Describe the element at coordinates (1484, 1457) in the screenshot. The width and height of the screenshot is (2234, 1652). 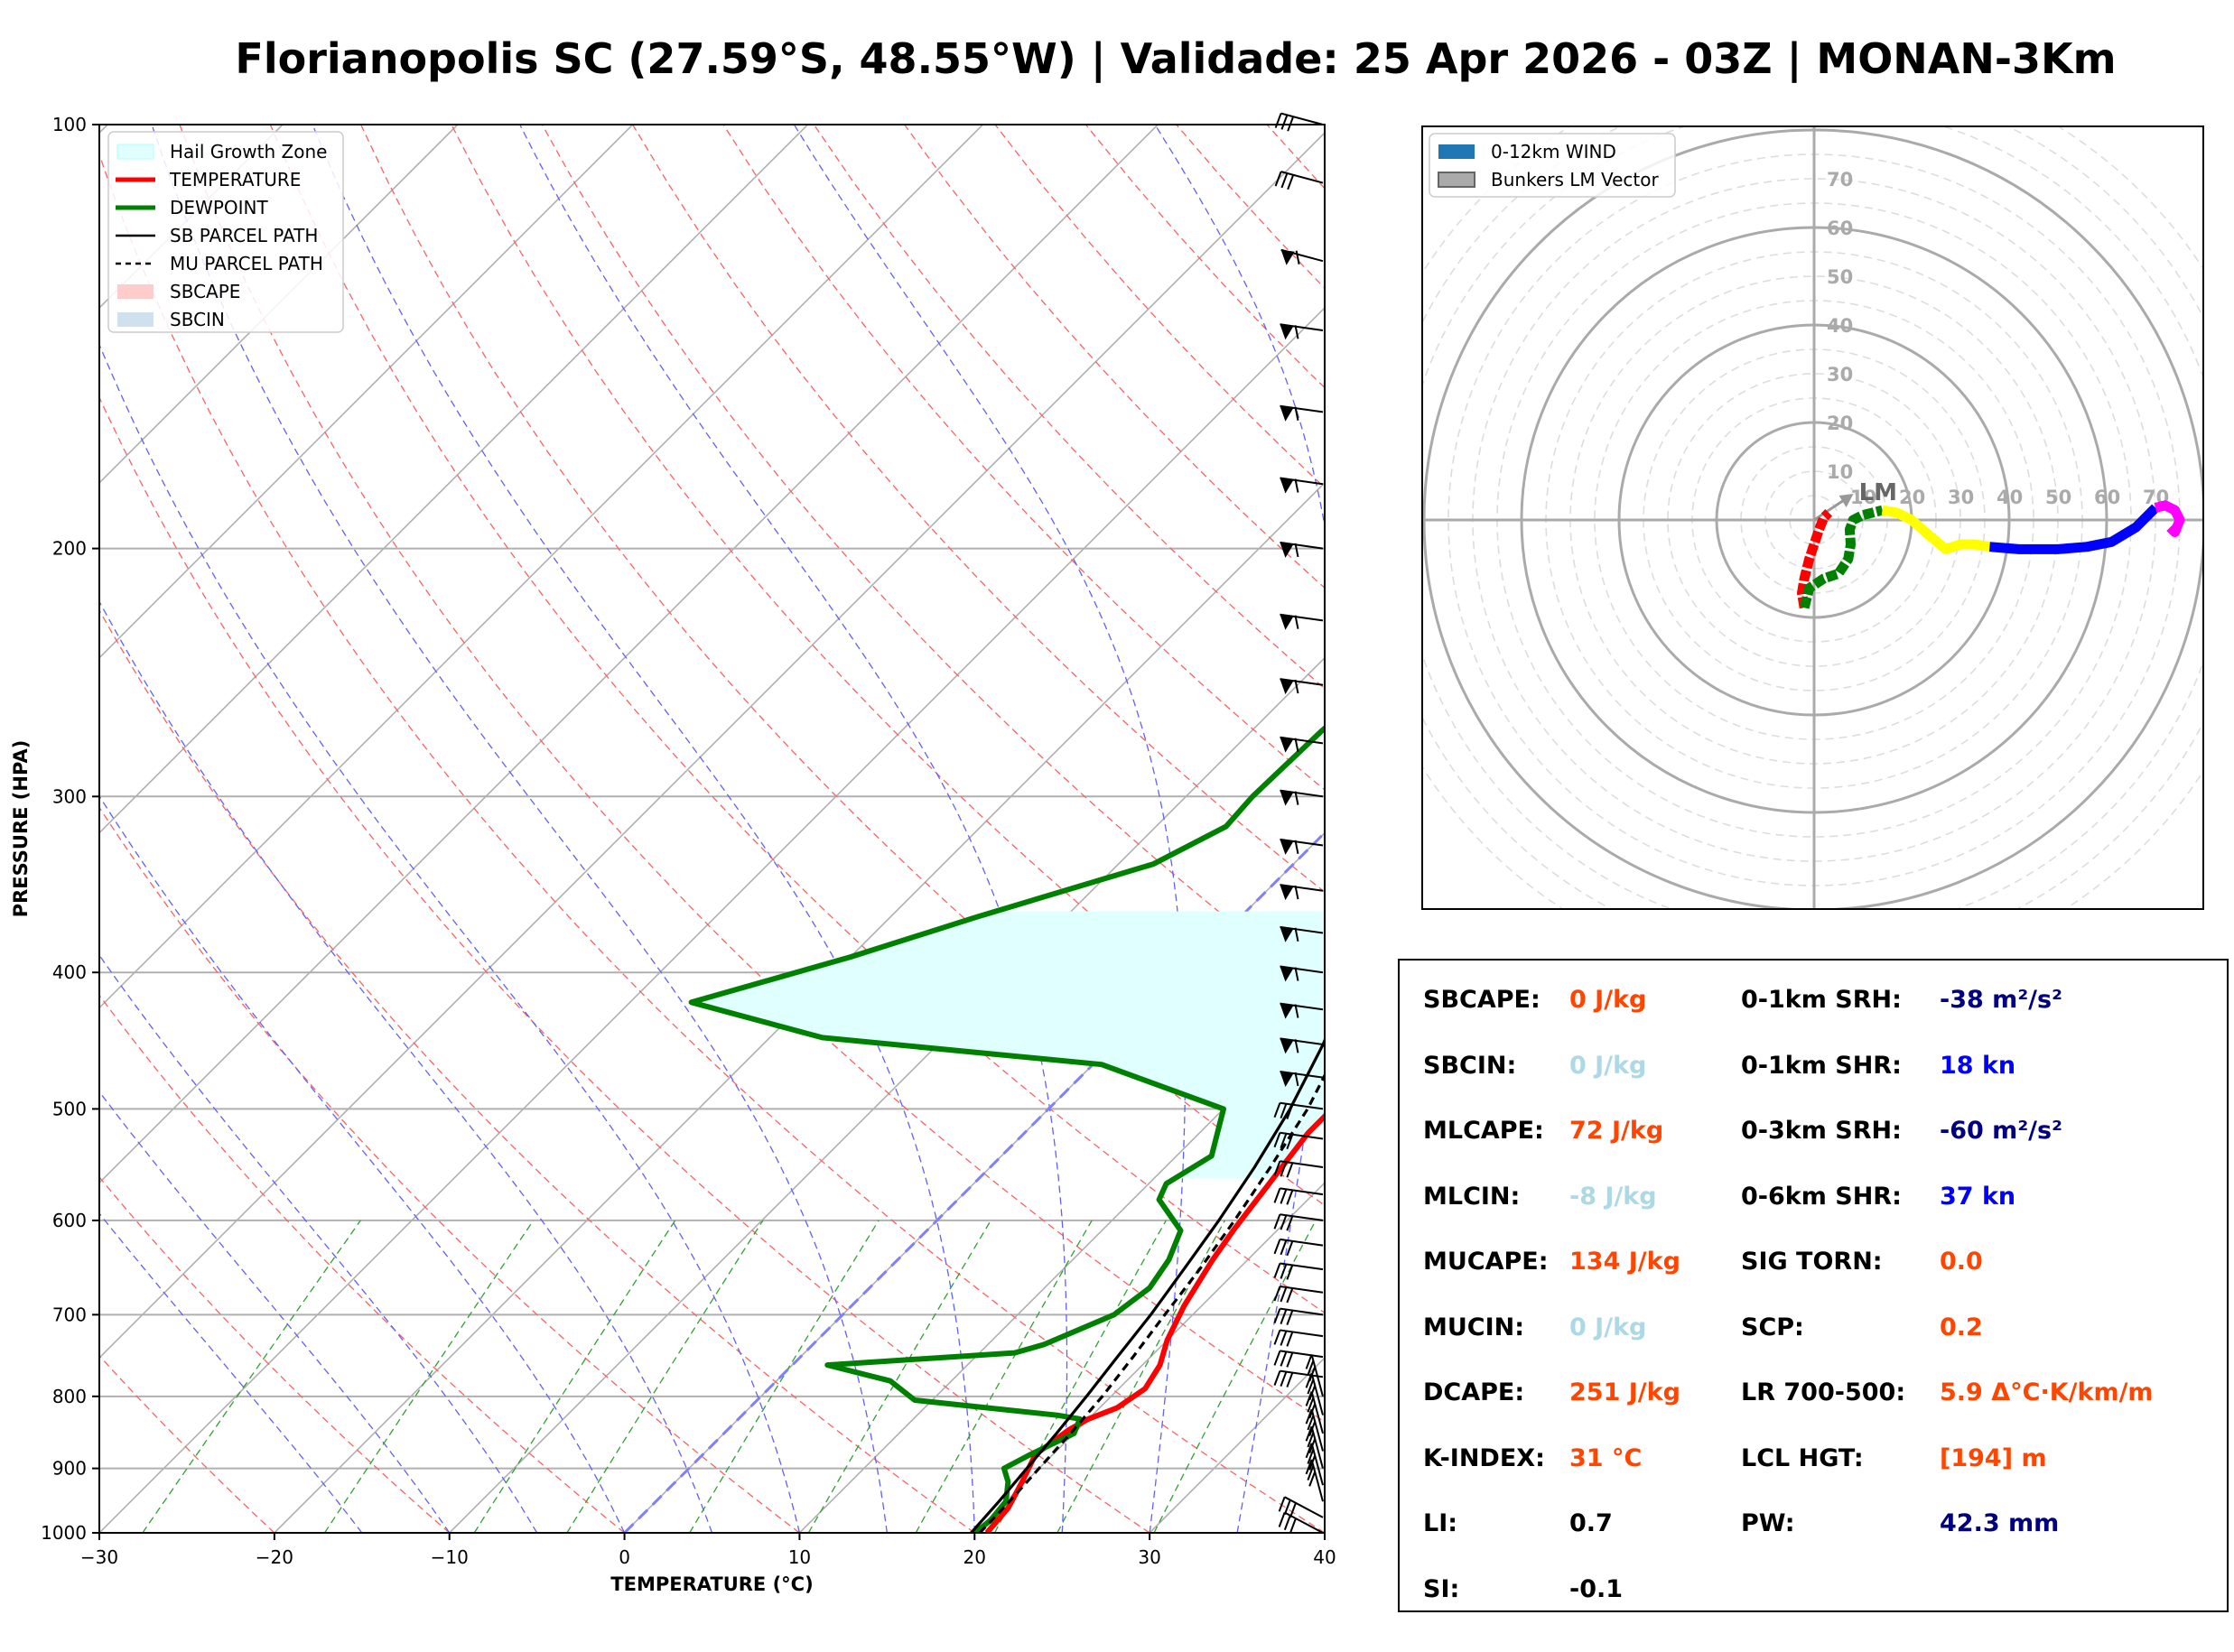
I see `param-label: K-INDEX:` at that location.